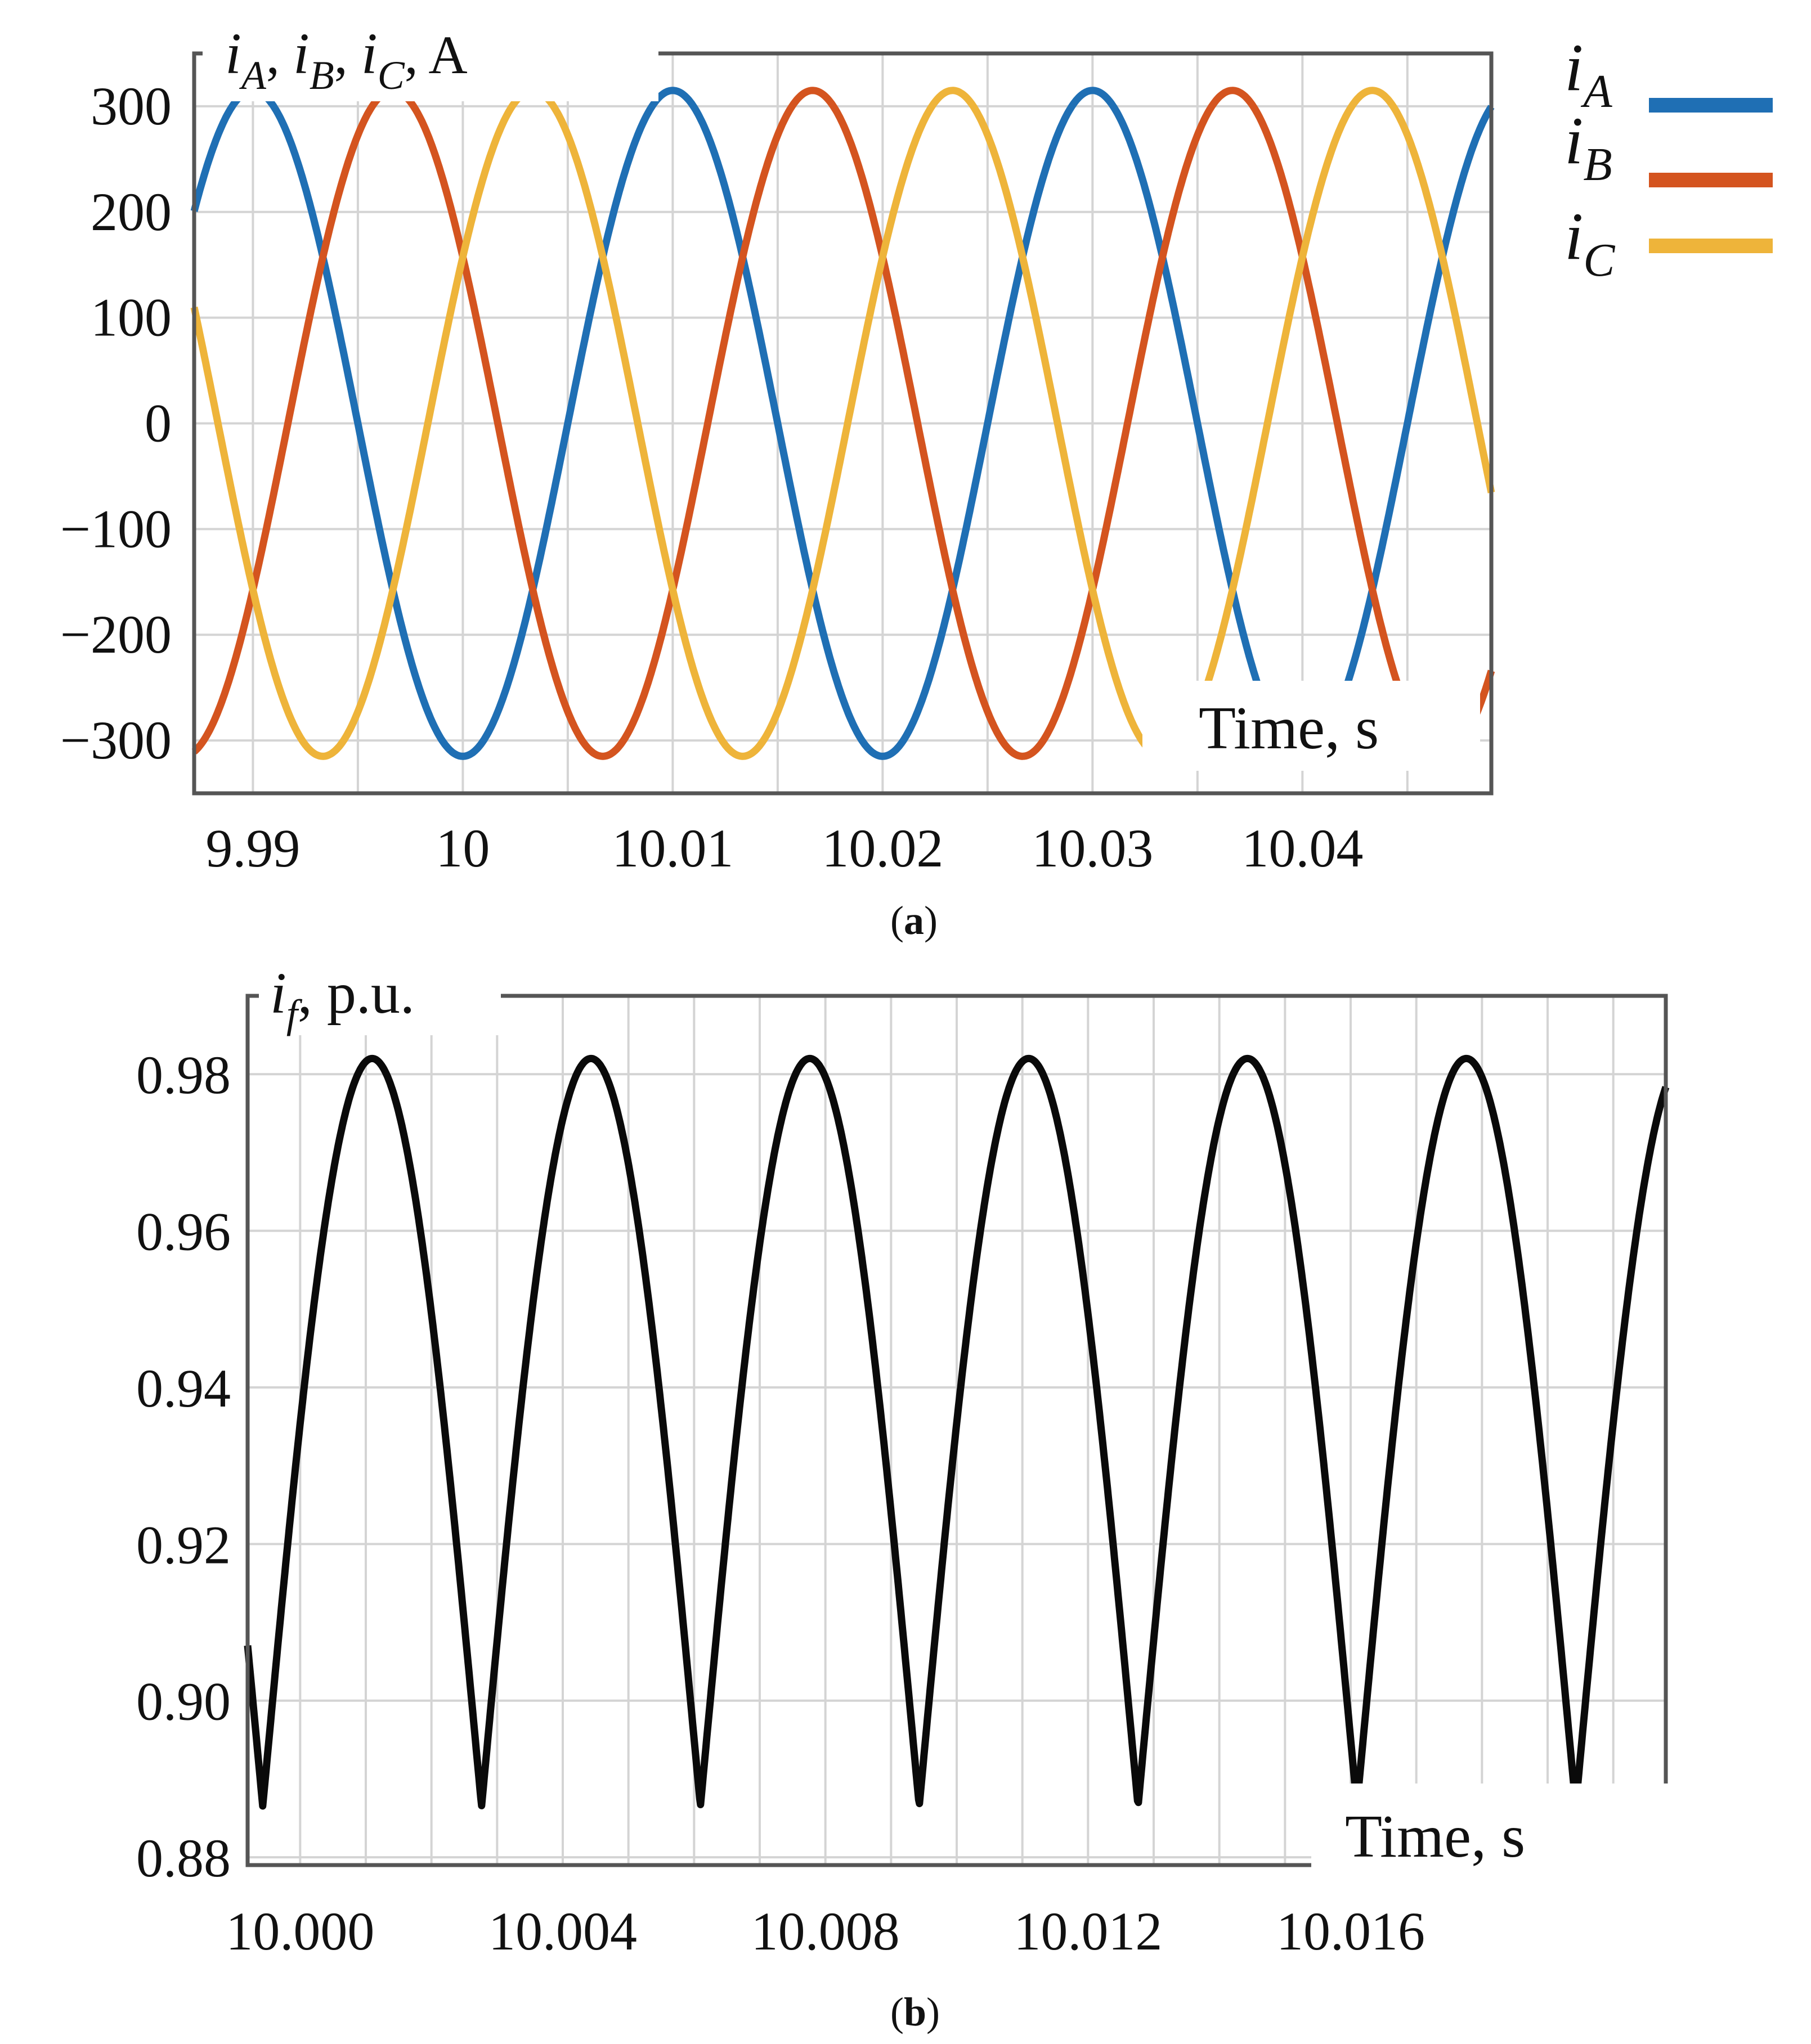 The image size is (1811, 2044). What do you see at coordinates (1588, 147) in the screenshot?
I see `legend-label-ib: iB` at bounding box center [1588, 147].